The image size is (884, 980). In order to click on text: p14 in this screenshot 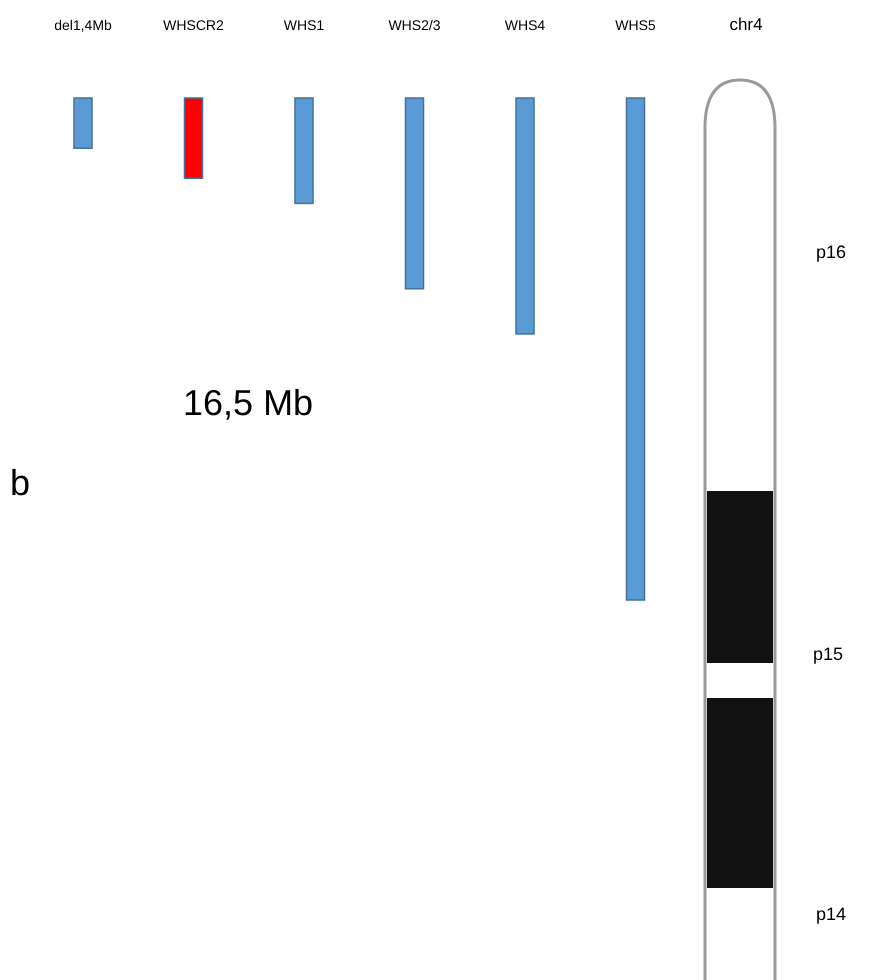, I will do `click(831, 914)`.